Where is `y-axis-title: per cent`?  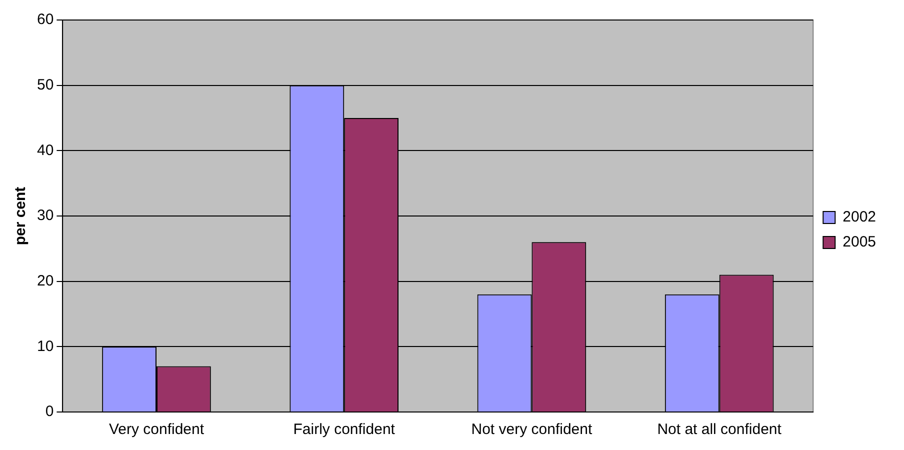
y-axis-title: per cent is located at coordinates (21, 216).